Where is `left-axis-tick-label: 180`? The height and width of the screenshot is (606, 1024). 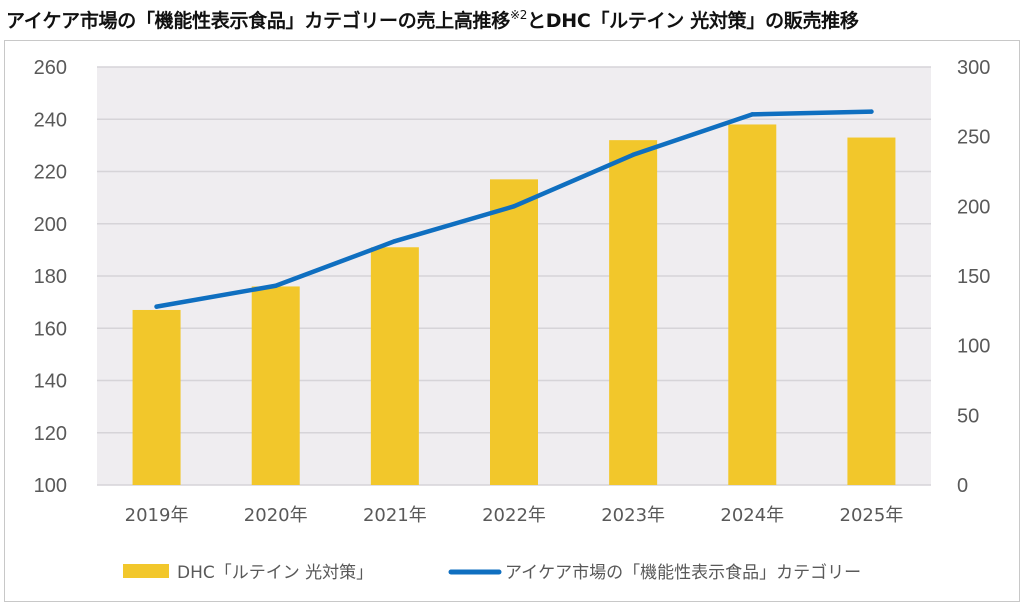
left-axis-tick-label: 180 is located at coordinates (50, 277).